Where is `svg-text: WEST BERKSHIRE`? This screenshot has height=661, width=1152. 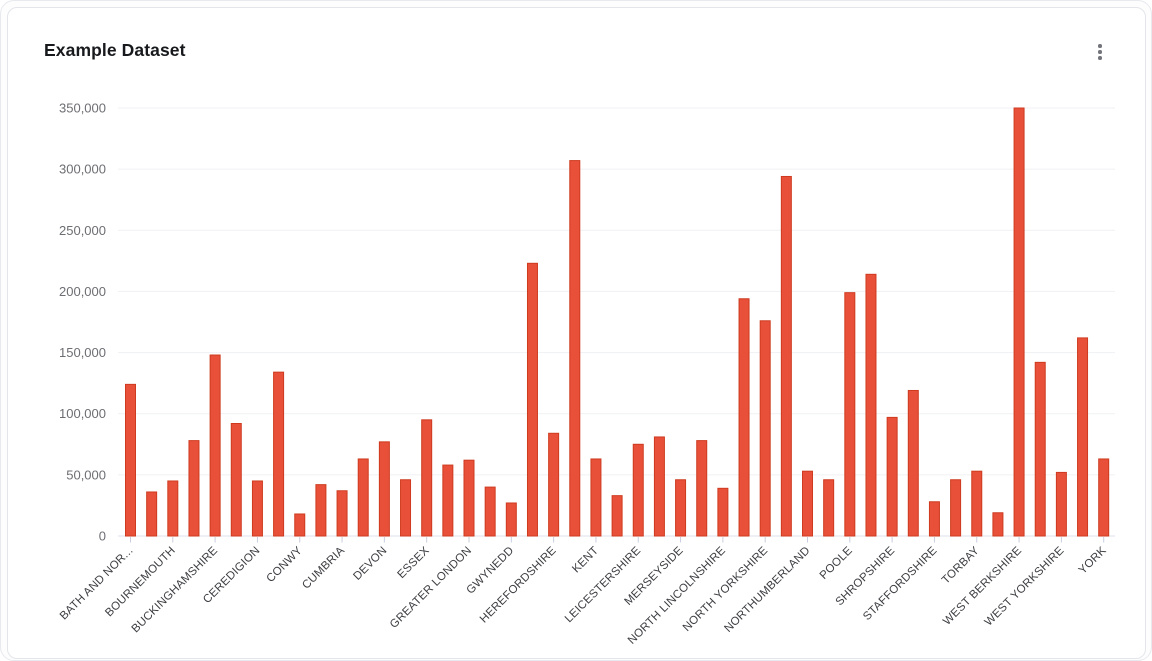 svg-text: WEST BERKSHIRE is located at coordinates (982, 586).